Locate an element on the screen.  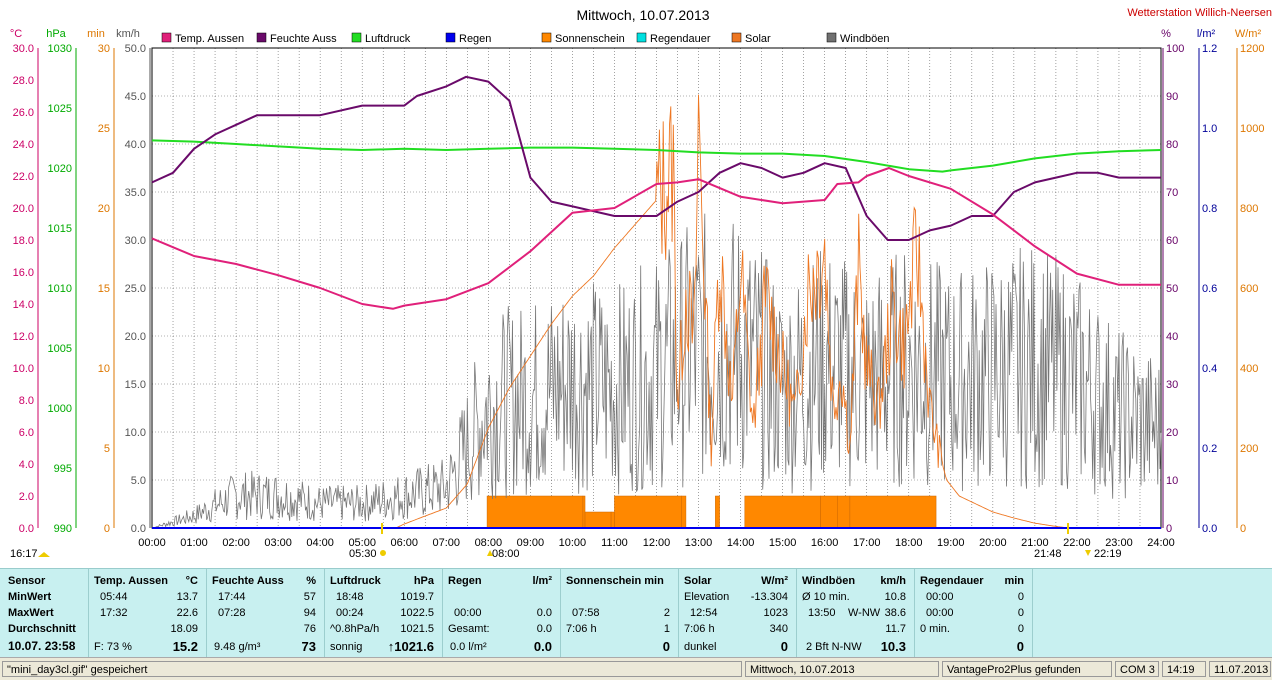
temp-min-time: 05:44 is located at coordinates (114, 597).